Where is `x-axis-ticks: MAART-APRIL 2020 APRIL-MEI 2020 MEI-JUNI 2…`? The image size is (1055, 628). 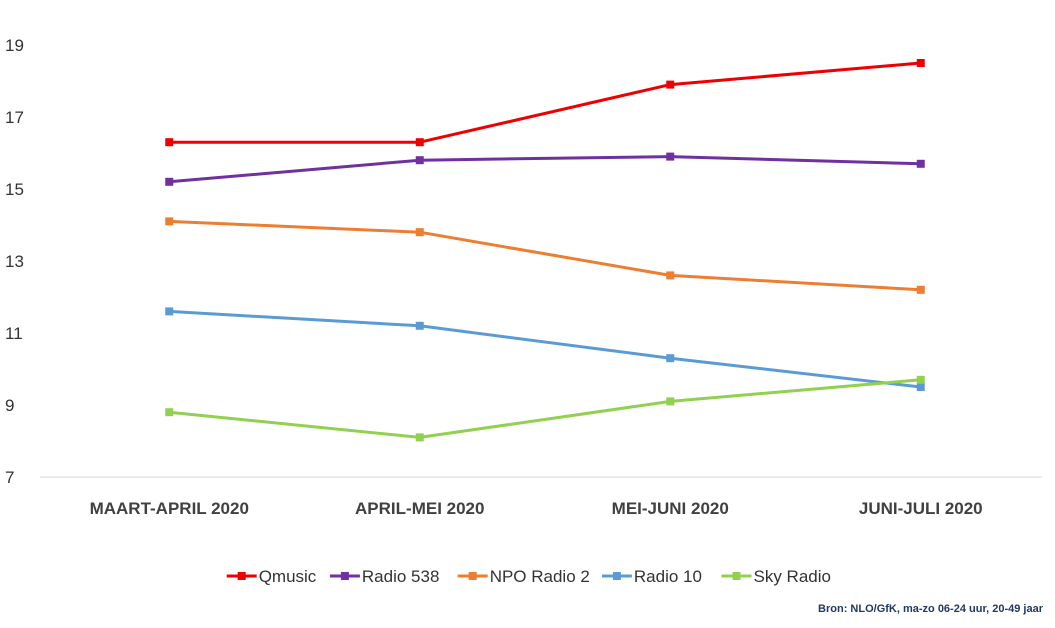 x-axis-ticks: MAART-APRIL 2020 APRIL-MEI 2020 MEI-JUNI 2… is located at coordinates (536, 508).